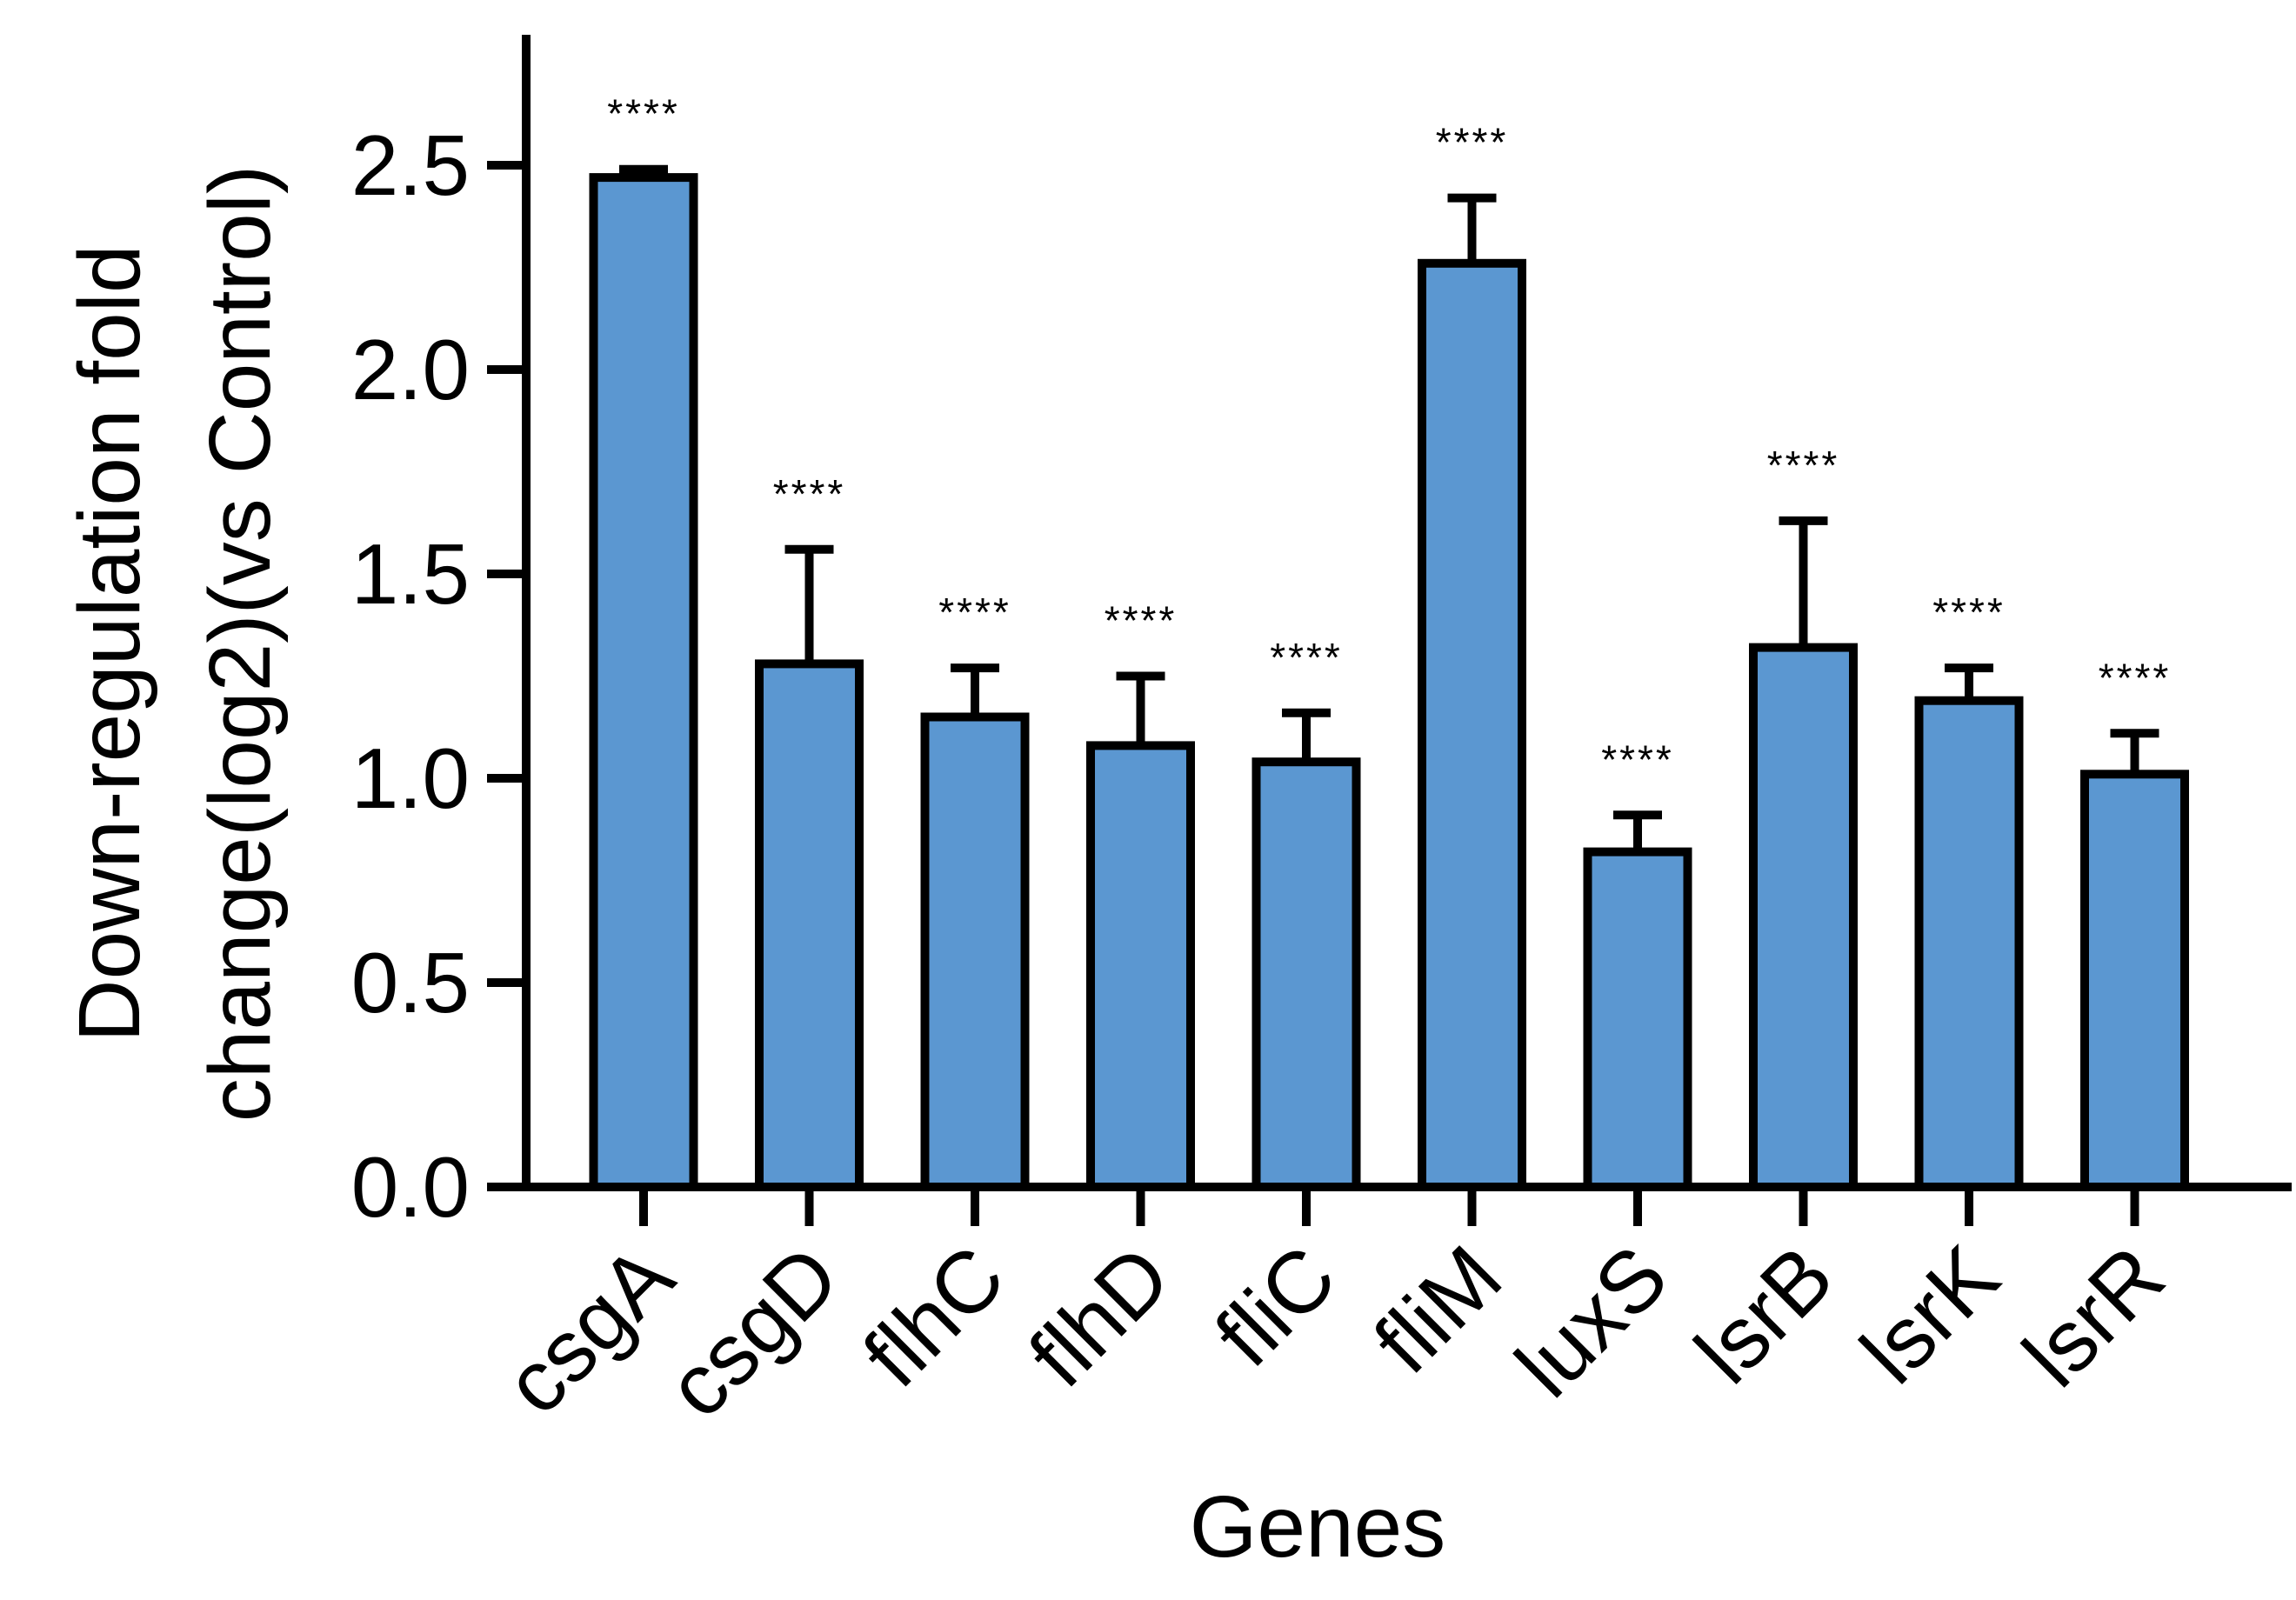 The height and width of the screenshot is (1600, 2296). What do you see at coordinates (240, 644) in the screenshot?
I see `y-axis-label-line2: change(log2)(vs Control)` at bounding box center [240, 644].